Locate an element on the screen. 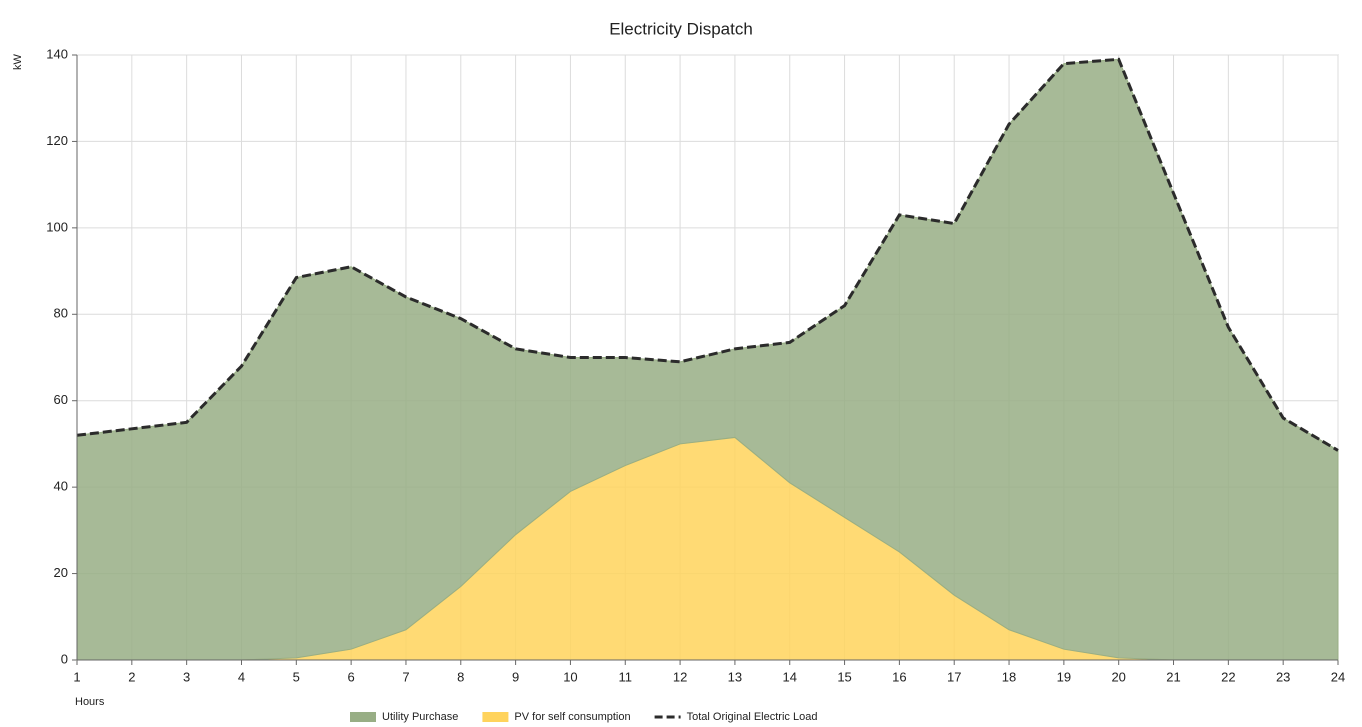 This screenshot has height=727, width=1362. y-tick-label: 100 is located at coordinates (57, 226).